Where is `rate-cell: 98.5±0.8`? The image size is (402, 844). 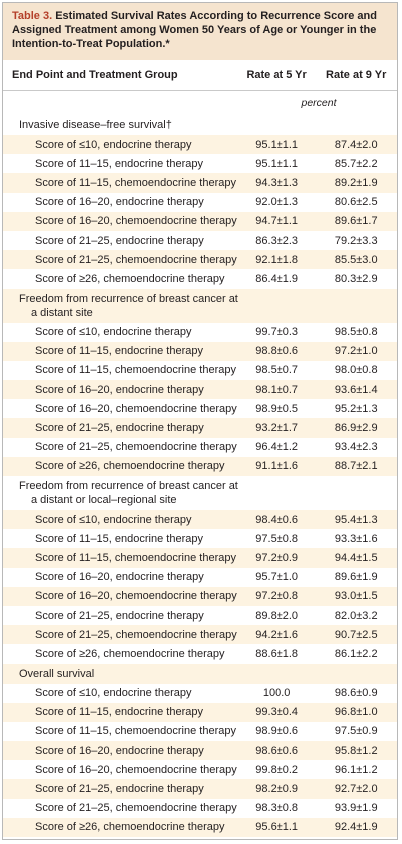 rate-cell: 98.5±0.8 is located at coordinates (356, 332).